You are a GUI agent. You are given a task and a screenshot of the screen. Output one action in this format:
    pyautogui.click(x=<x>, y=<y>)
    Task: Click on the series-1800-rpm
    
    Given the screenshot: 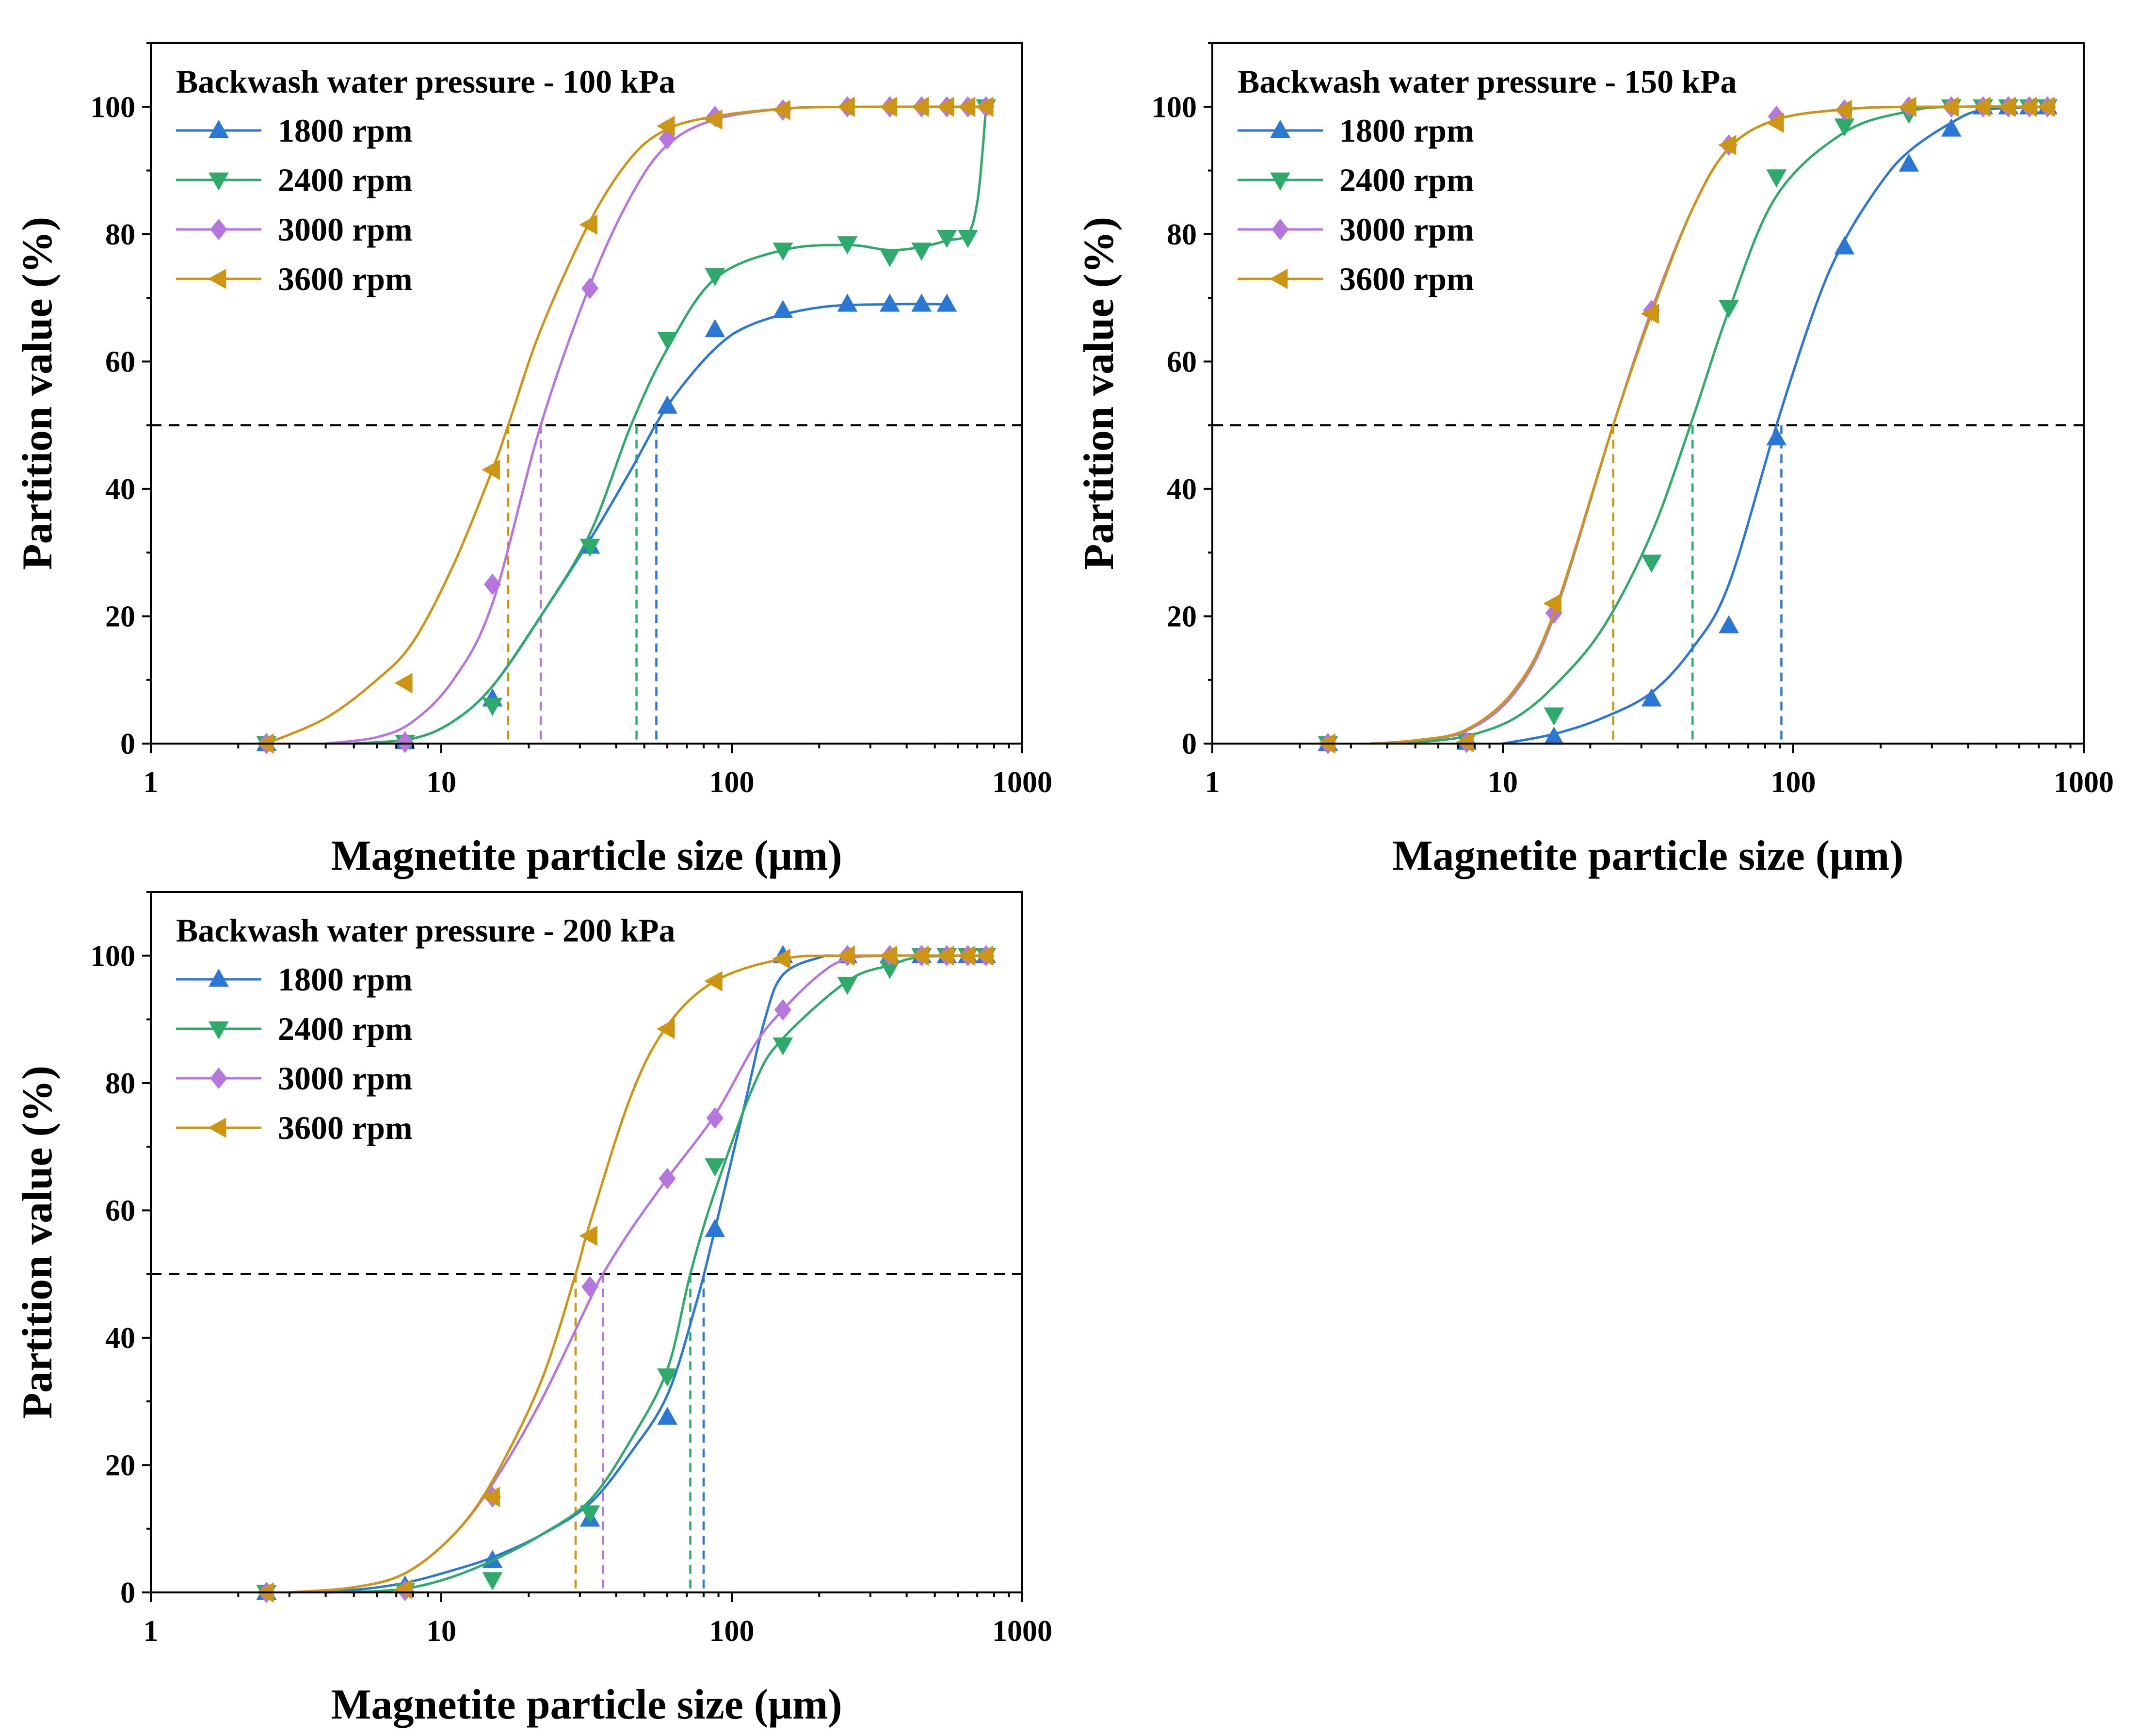 What is the action you would take?
    pyautogui.click(x=606, y=522)
    